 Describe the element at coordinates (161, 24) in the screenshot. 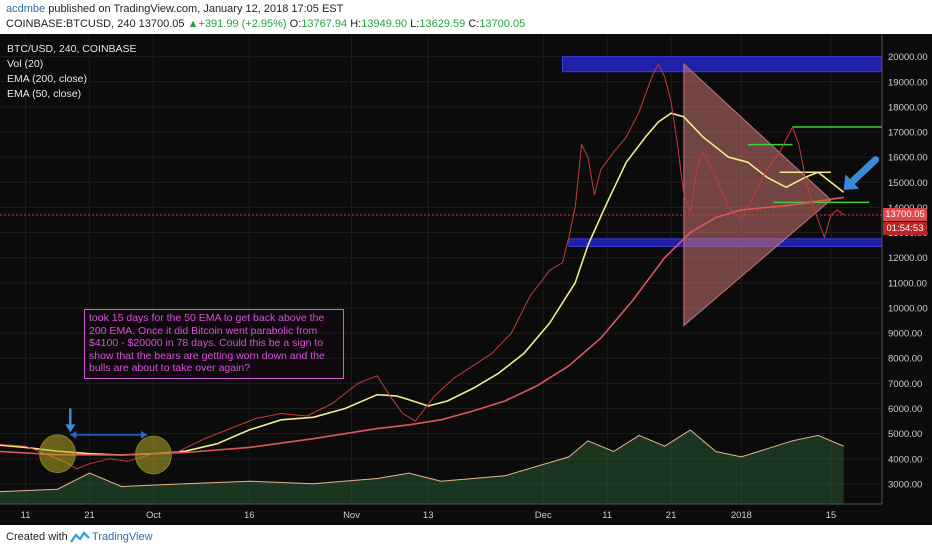

I see `last-price: 13700.05` at that location.